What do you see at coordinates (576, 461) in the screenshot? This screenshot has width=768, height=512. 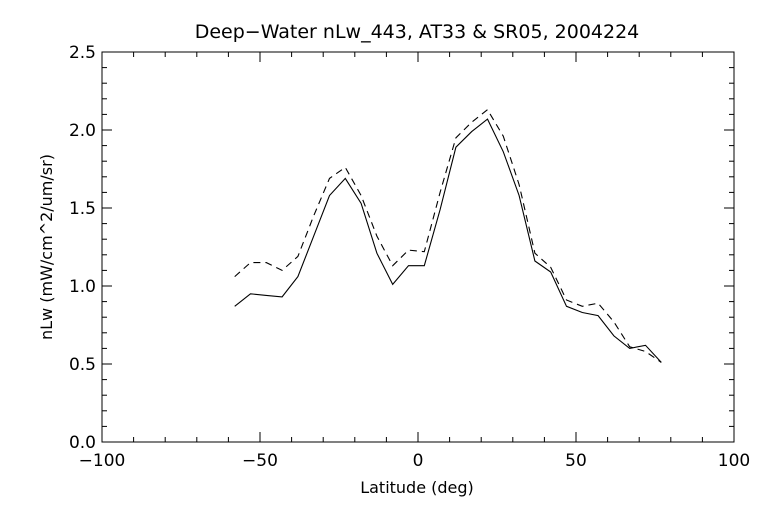 I see `x-tick-label: 50` at bounding box center [576, 461].